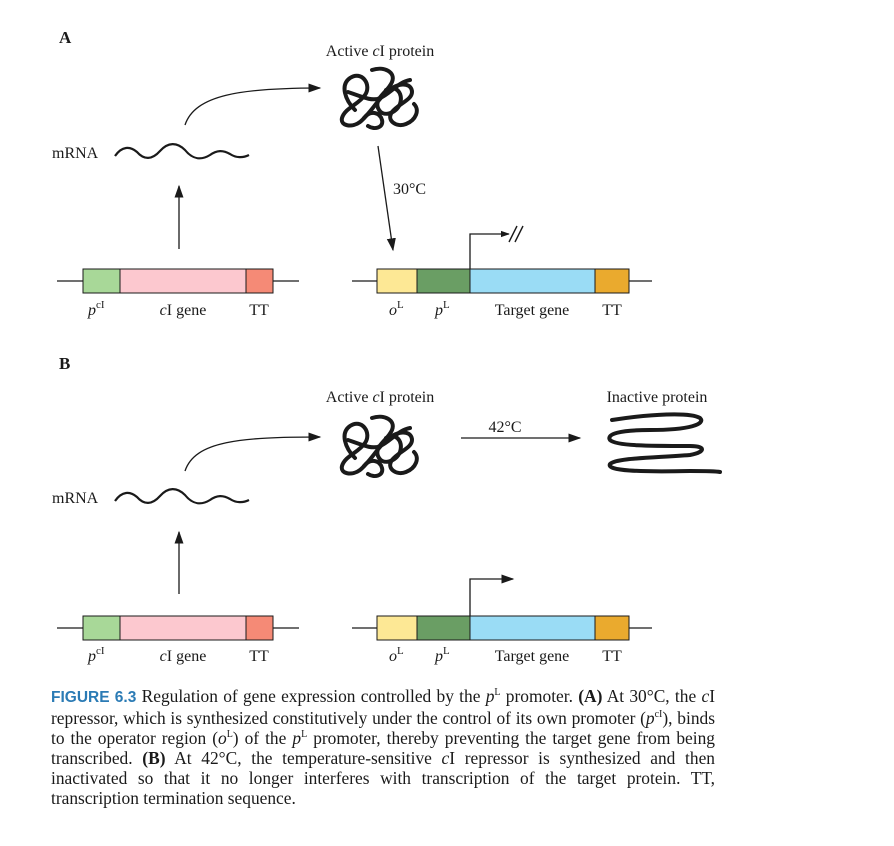 The image size is (894, 846). I want to click on terminator-box-right-a, so click(612, 281).